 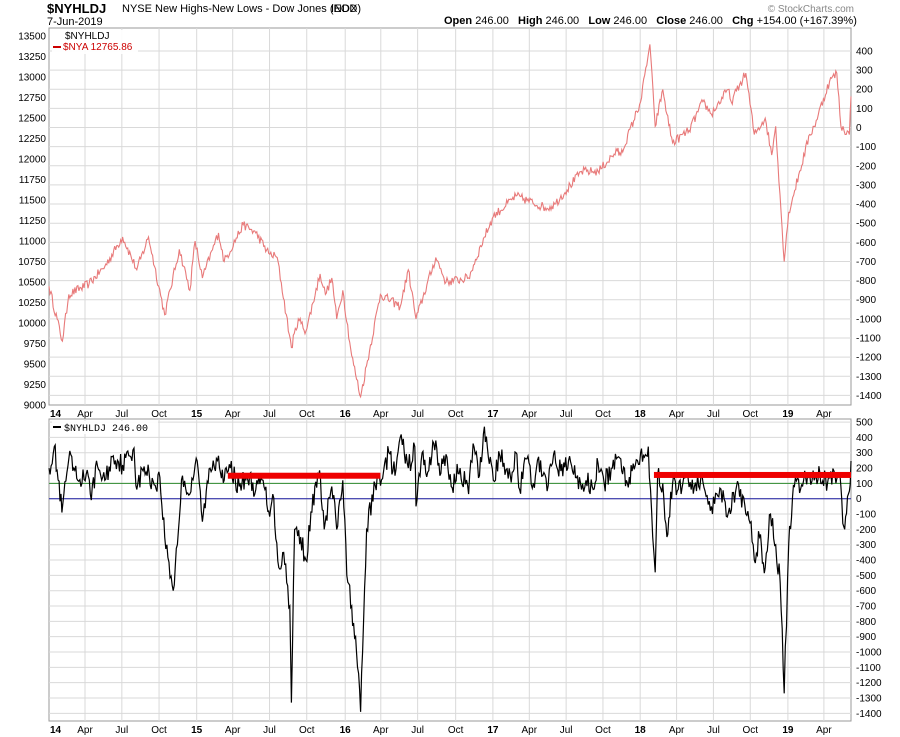 I want to click on left-axis-tick-label: 11250, so click(x=33, y=221).